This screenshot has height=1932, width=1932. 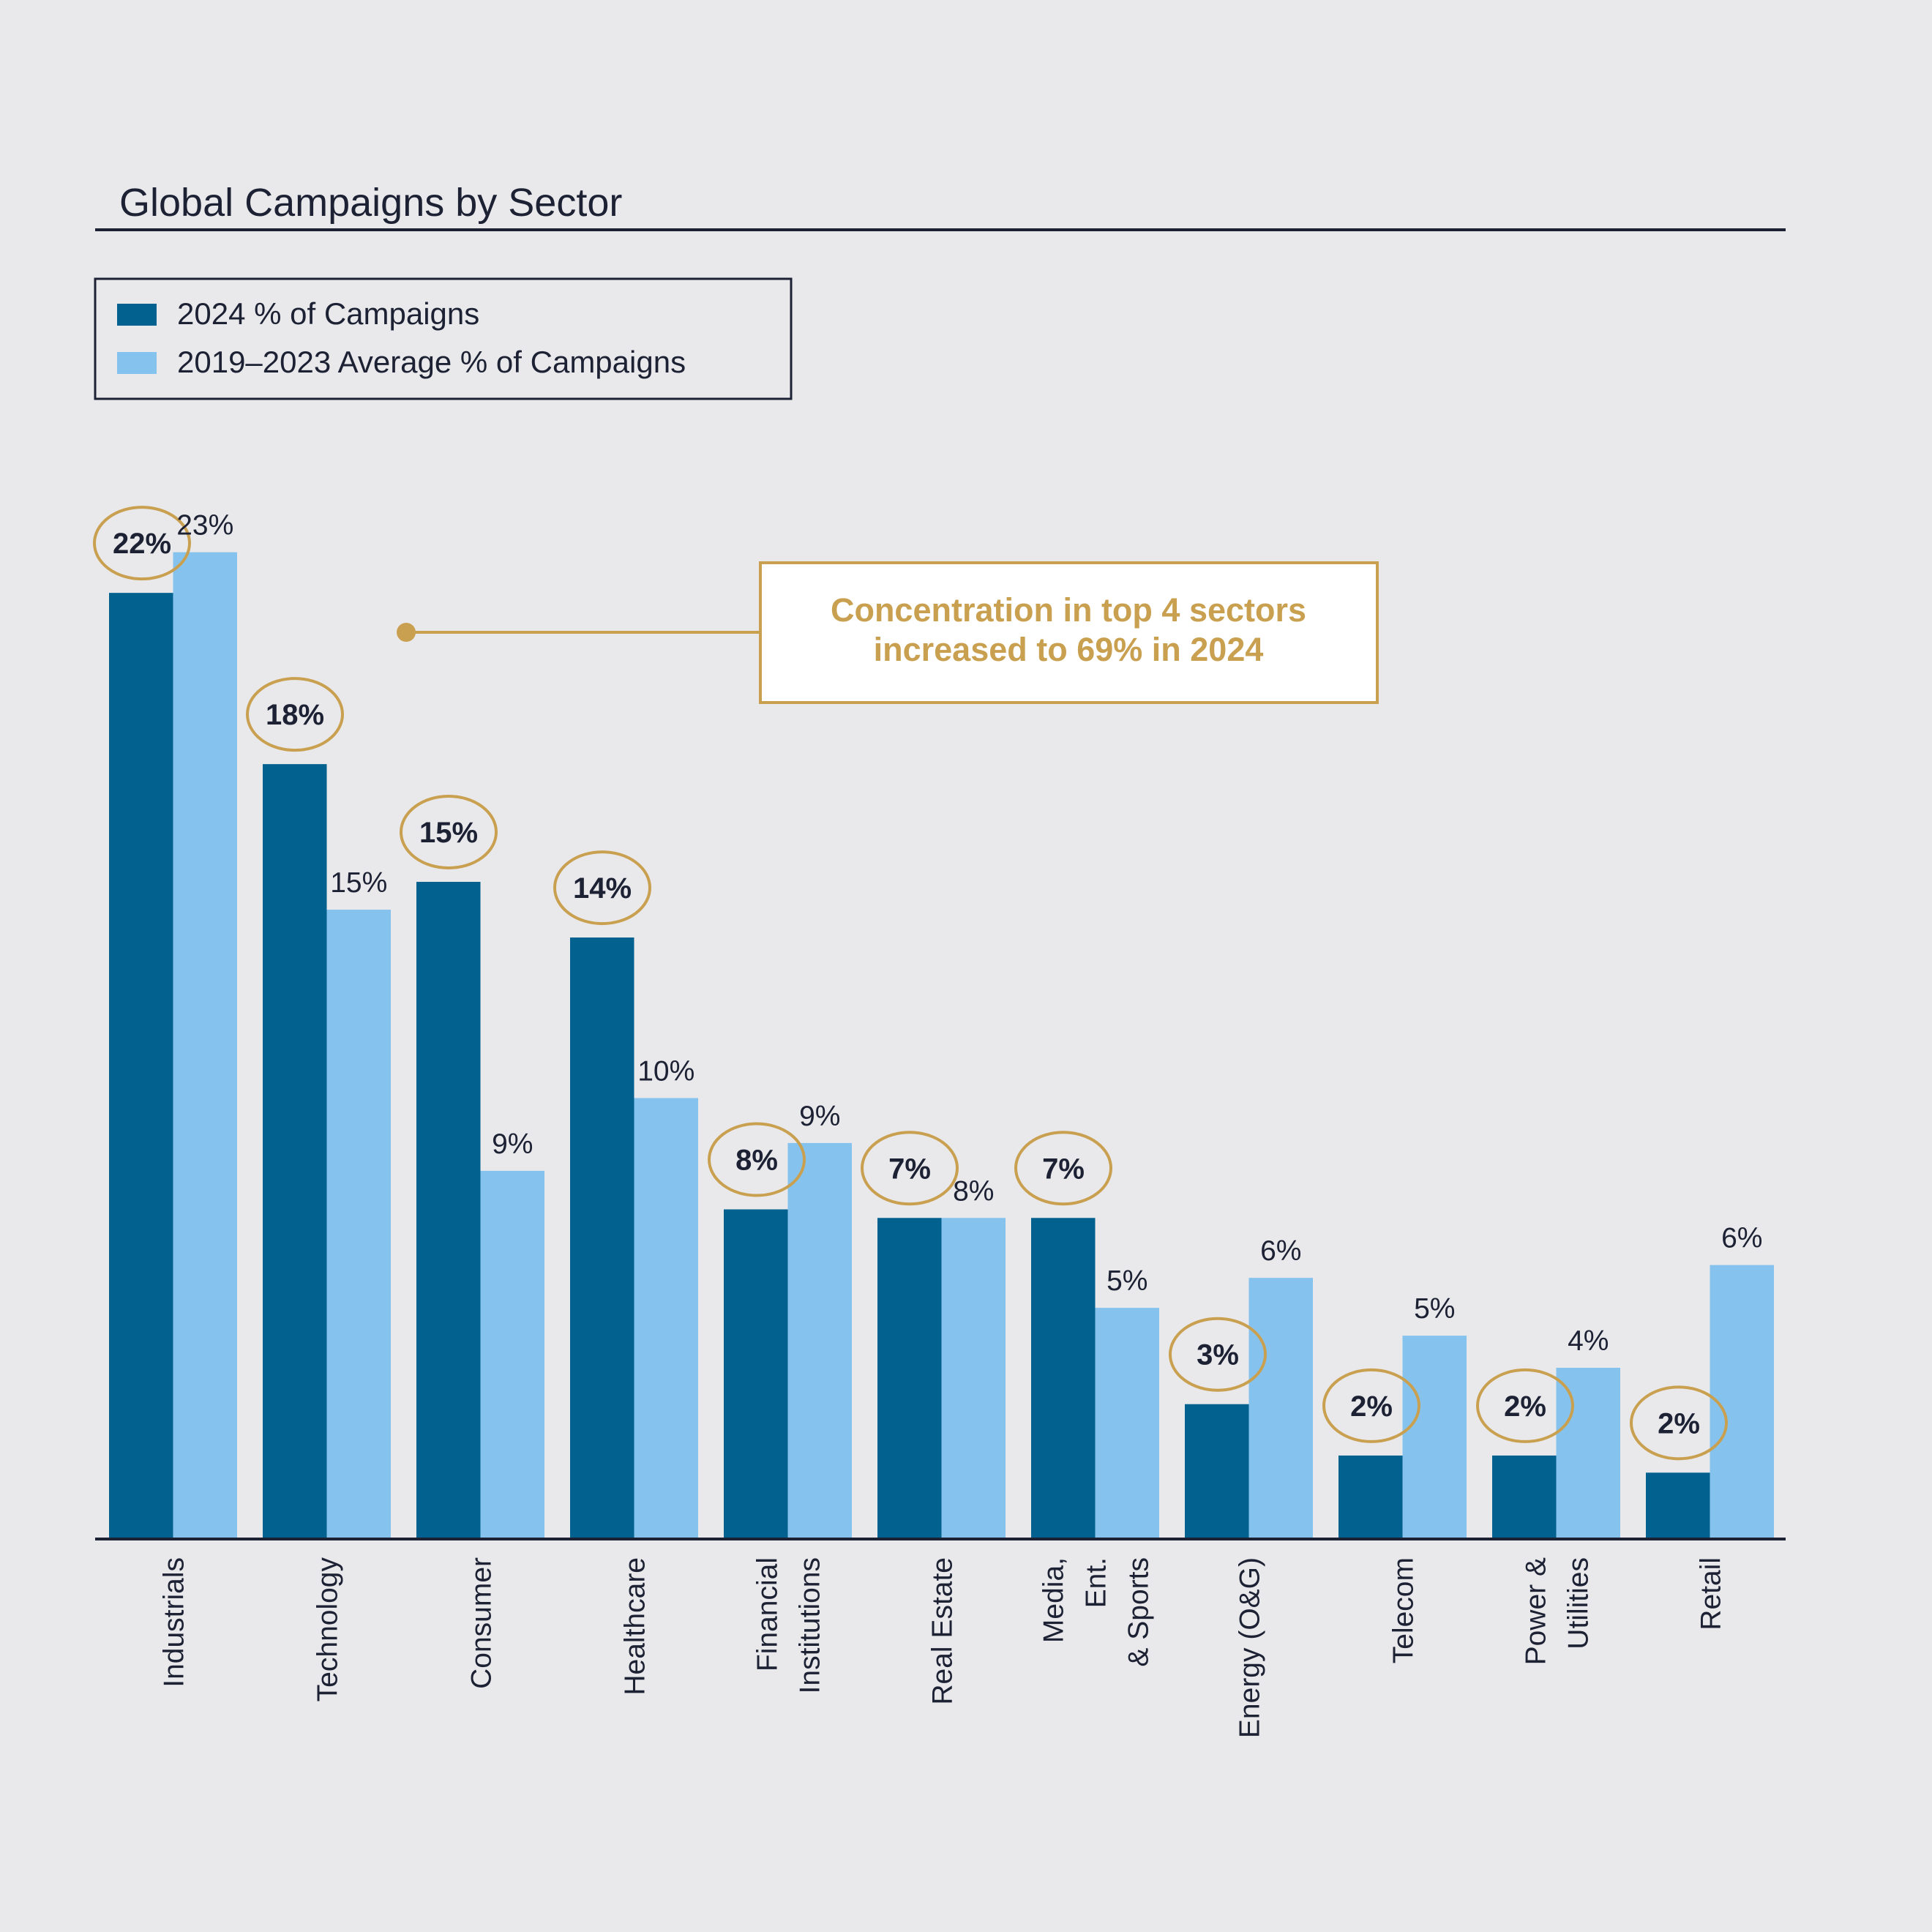 I want to click on bar-2024-consumer, so click(x=448, y=1210).